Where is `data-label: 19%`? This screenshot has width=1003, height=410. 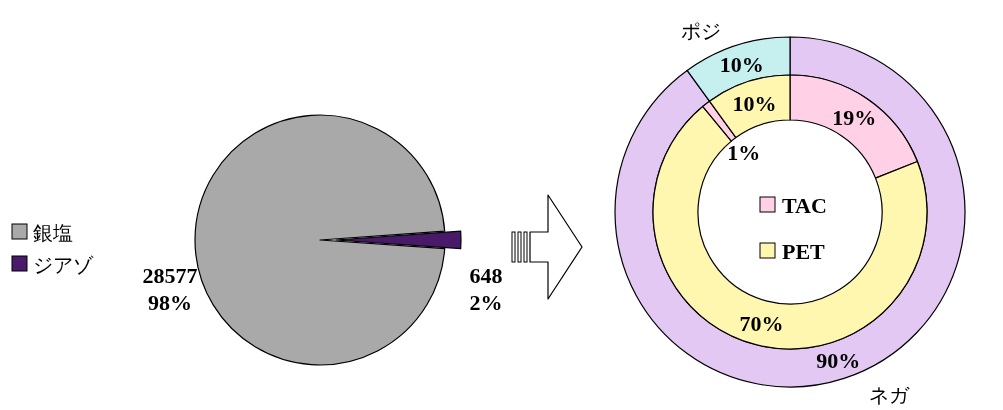
data-label: 19% is located at coordinates (854, 118).